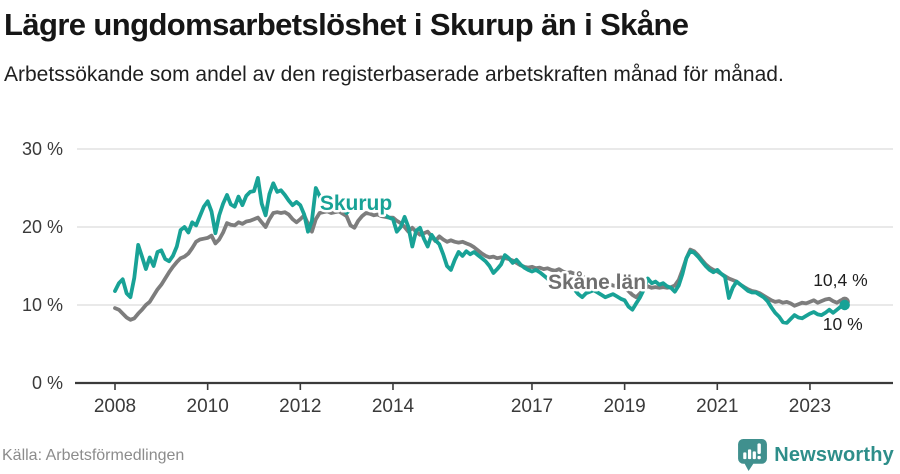  I want to click on x-axis-tick-label: 2021, so click(717, 406).